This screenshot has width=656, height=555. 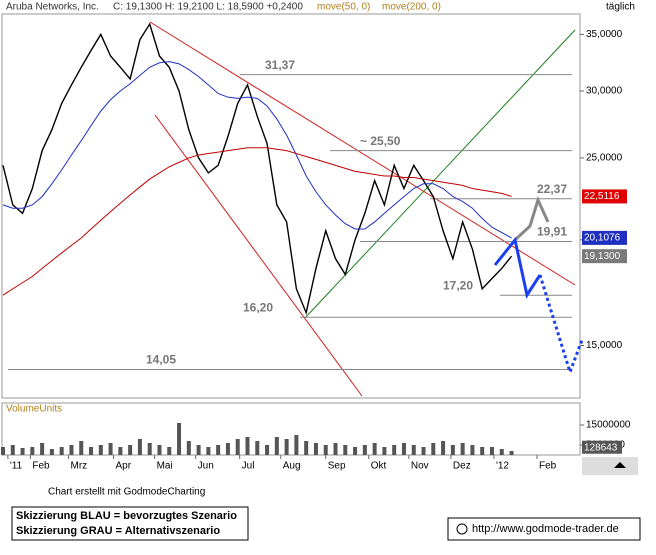 What do you see at coordinates (604, 91) in the screenshot?
I see `y-tick-label: 30,0000` at bounding box center [604, 91].